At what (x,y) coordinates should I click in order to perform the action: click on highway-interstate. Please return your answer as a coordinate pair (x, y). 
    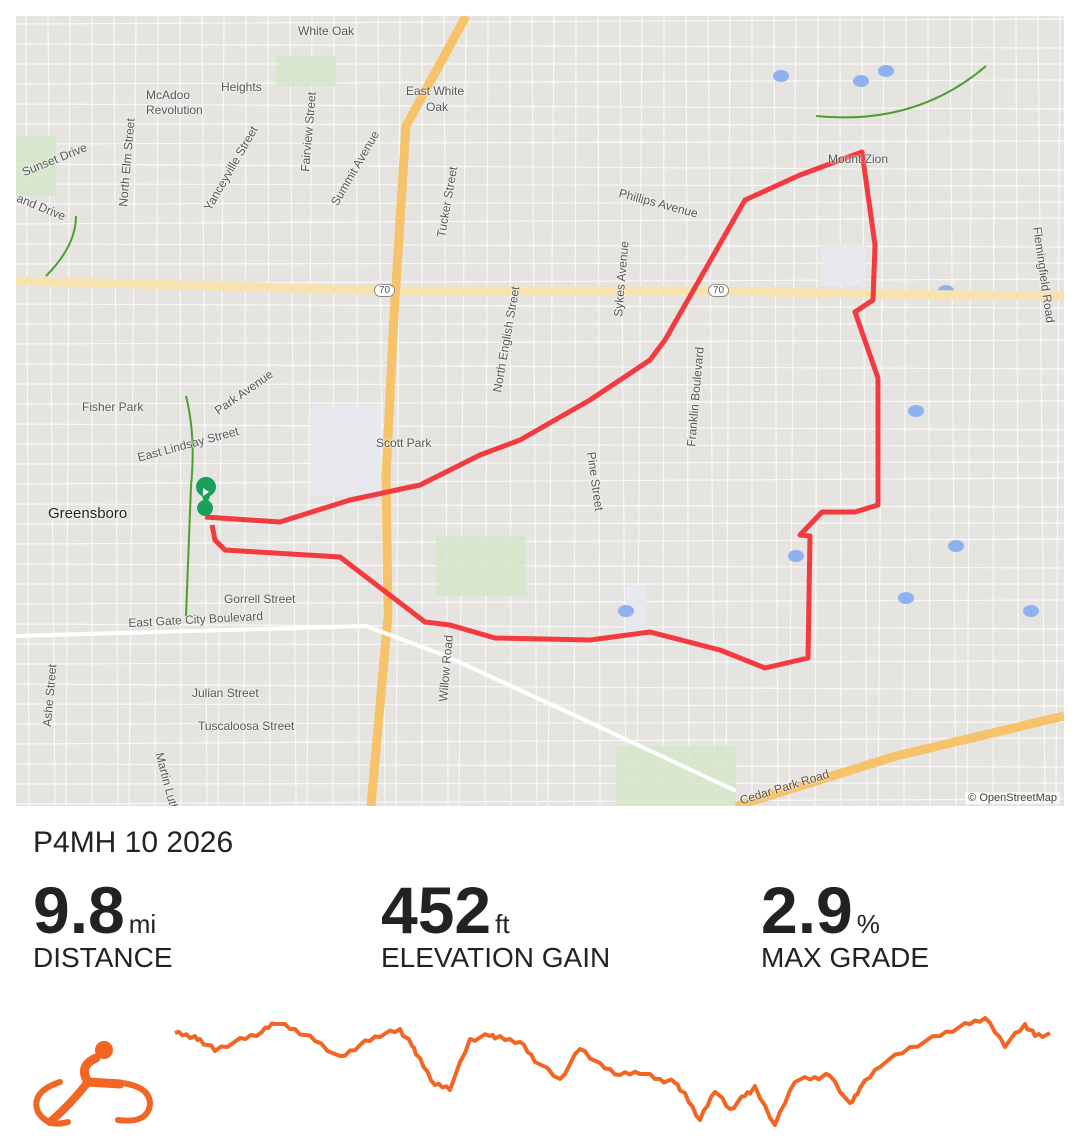
    Looking at the image, I should click on (418, 411).